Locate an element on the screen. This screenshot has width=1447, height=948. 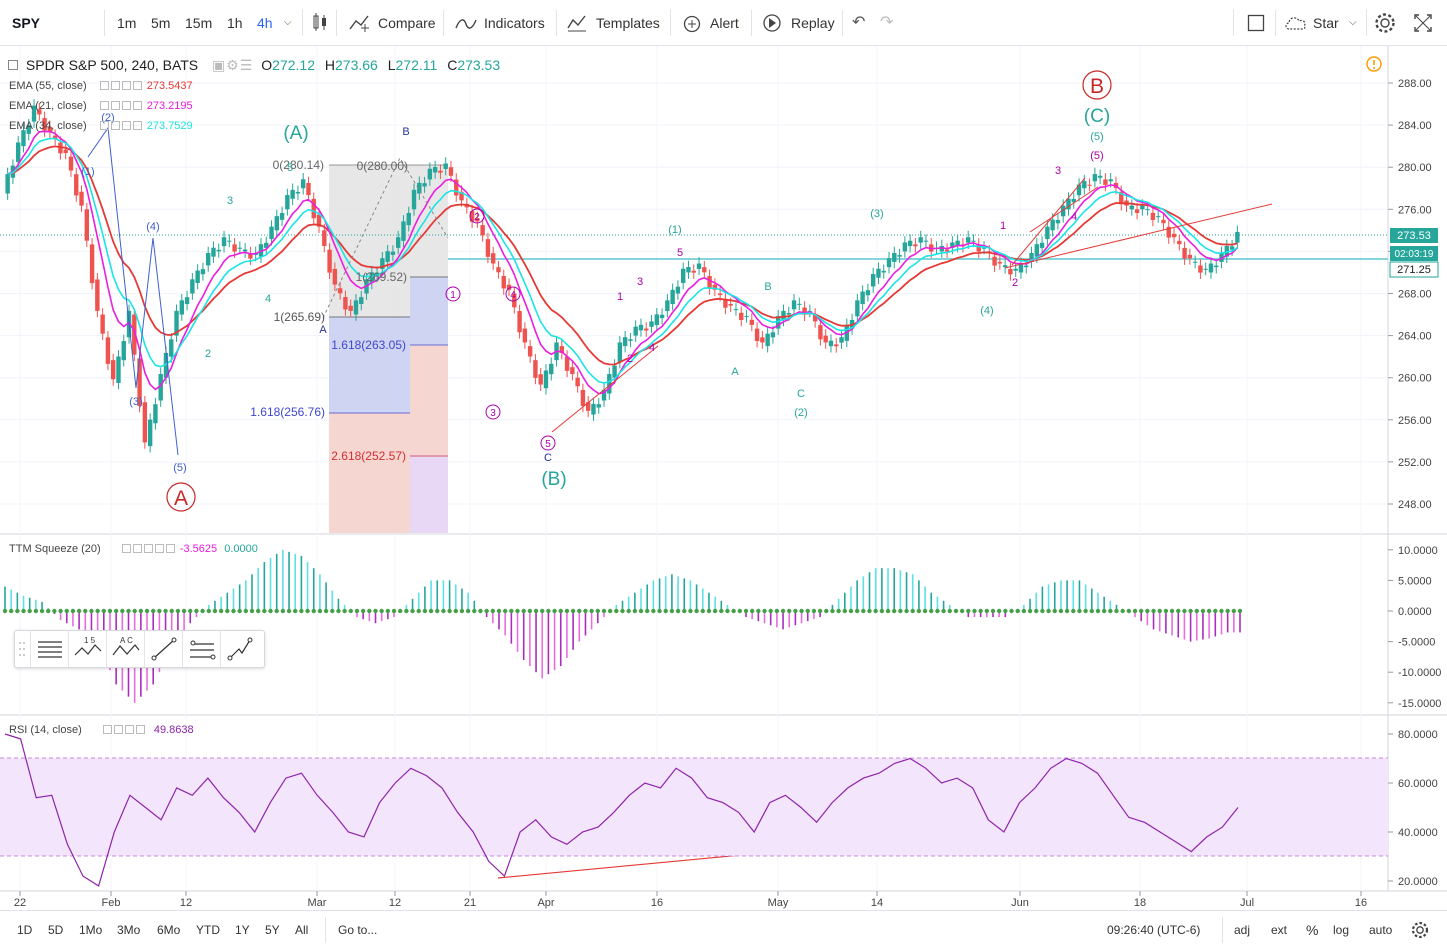
replay-button: Replay is located at coordinates (813, 23).